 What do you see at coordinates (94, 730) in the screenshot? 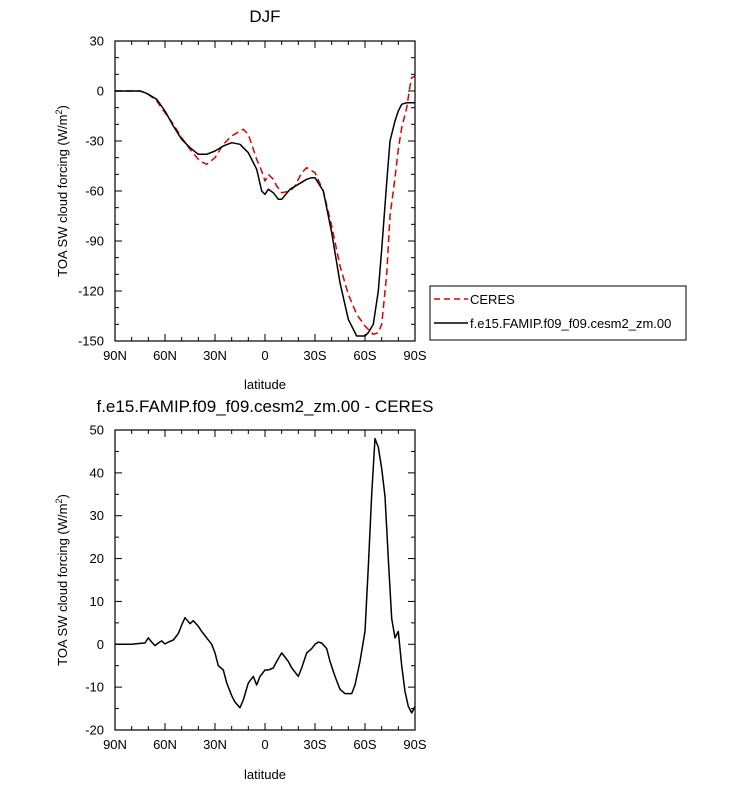
I see `y-tick-label: -20` at bounding box center [94, 730].